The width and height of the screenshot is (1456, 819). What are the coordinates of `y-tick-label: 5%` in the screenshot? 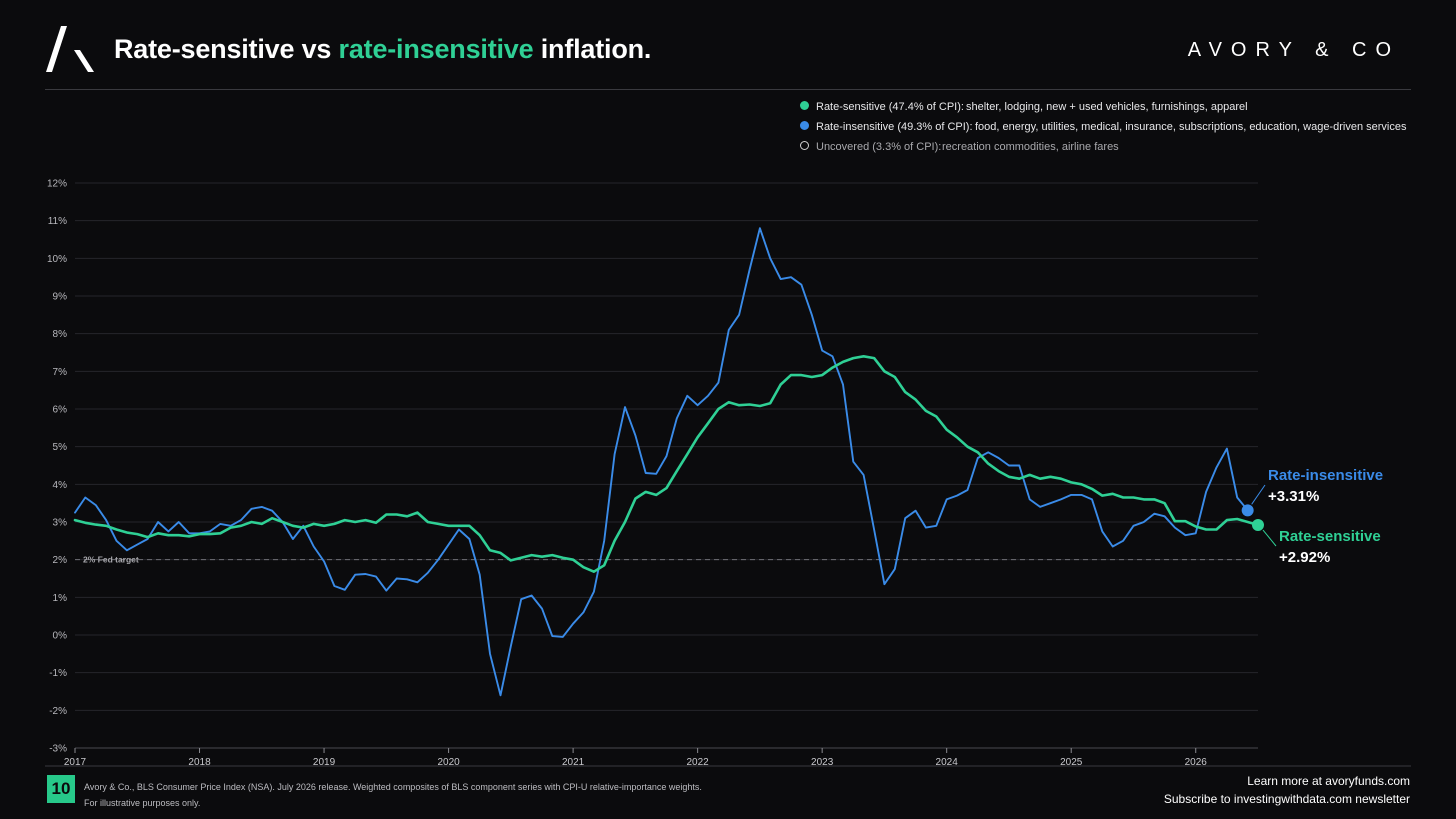 It's located at (60, 447).